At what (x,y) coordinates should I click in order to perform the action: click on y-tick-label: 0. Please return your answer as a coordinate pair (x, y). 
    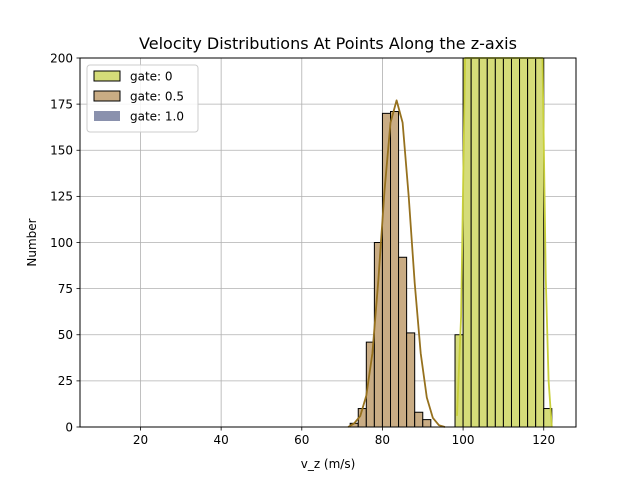
    Looking at the image, I should click on (69, 427).